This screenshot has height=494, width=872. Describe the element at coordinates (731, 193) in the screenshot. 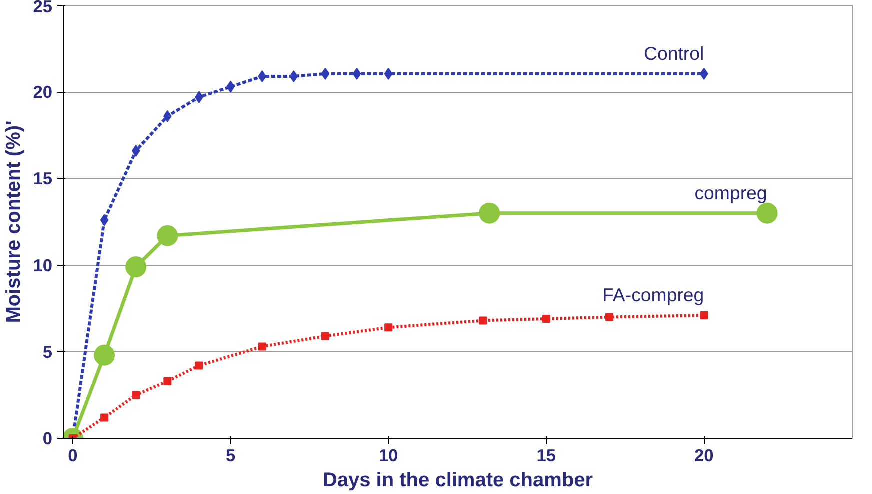

I see `series-label: compreg` at that location.